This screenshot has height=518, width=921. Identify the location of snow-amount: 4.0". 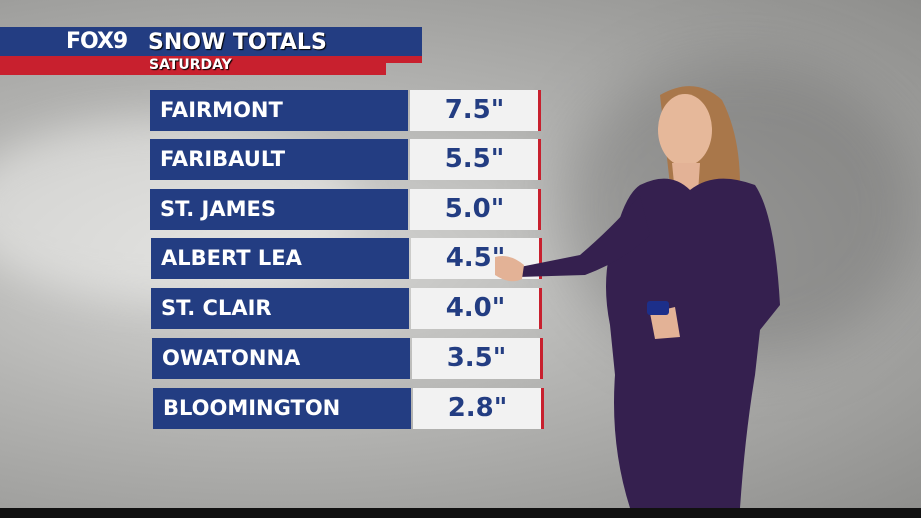
(475, 308).